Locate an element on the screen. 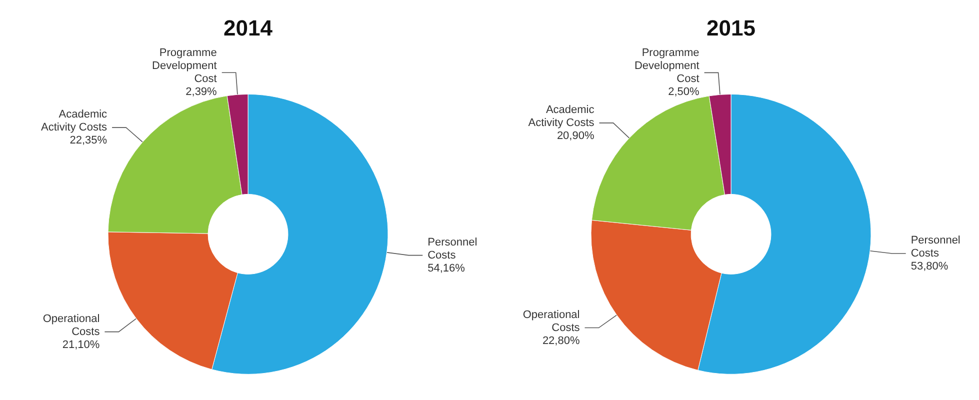 This screenshot has width=979, height=400. data-label: 2,39% is located at coordinates (202, 92).